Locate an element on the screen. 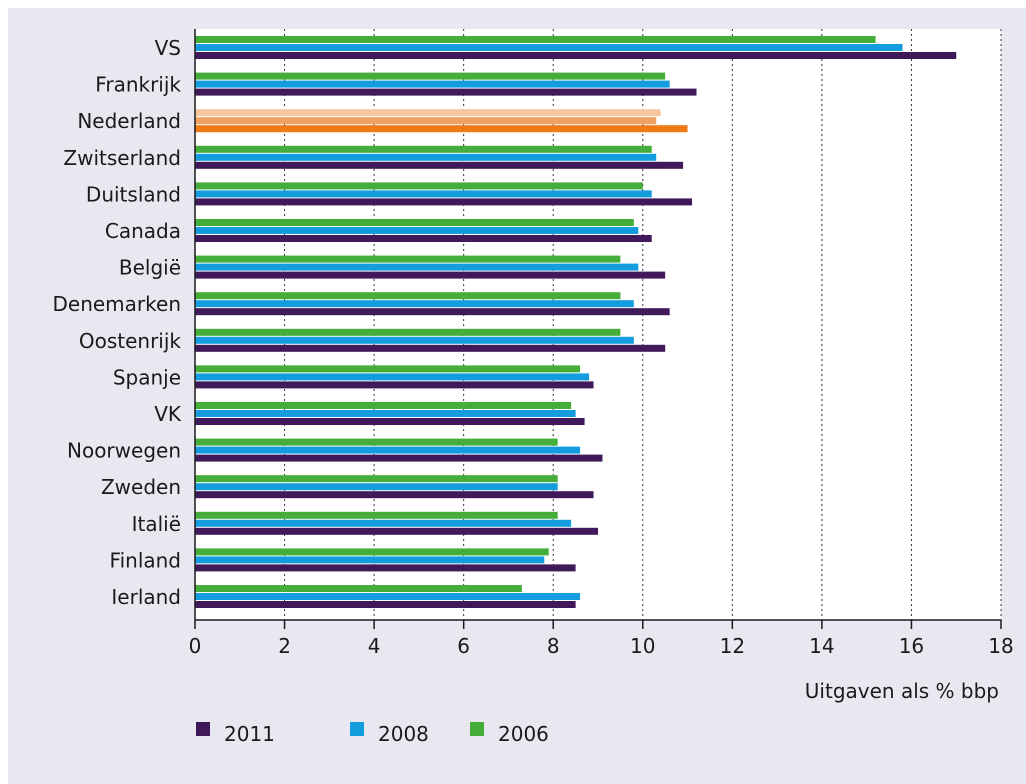 The width and height of the screenshot is (1026, 784). x-tick-label: 2 is located at coordinates (284, 646).